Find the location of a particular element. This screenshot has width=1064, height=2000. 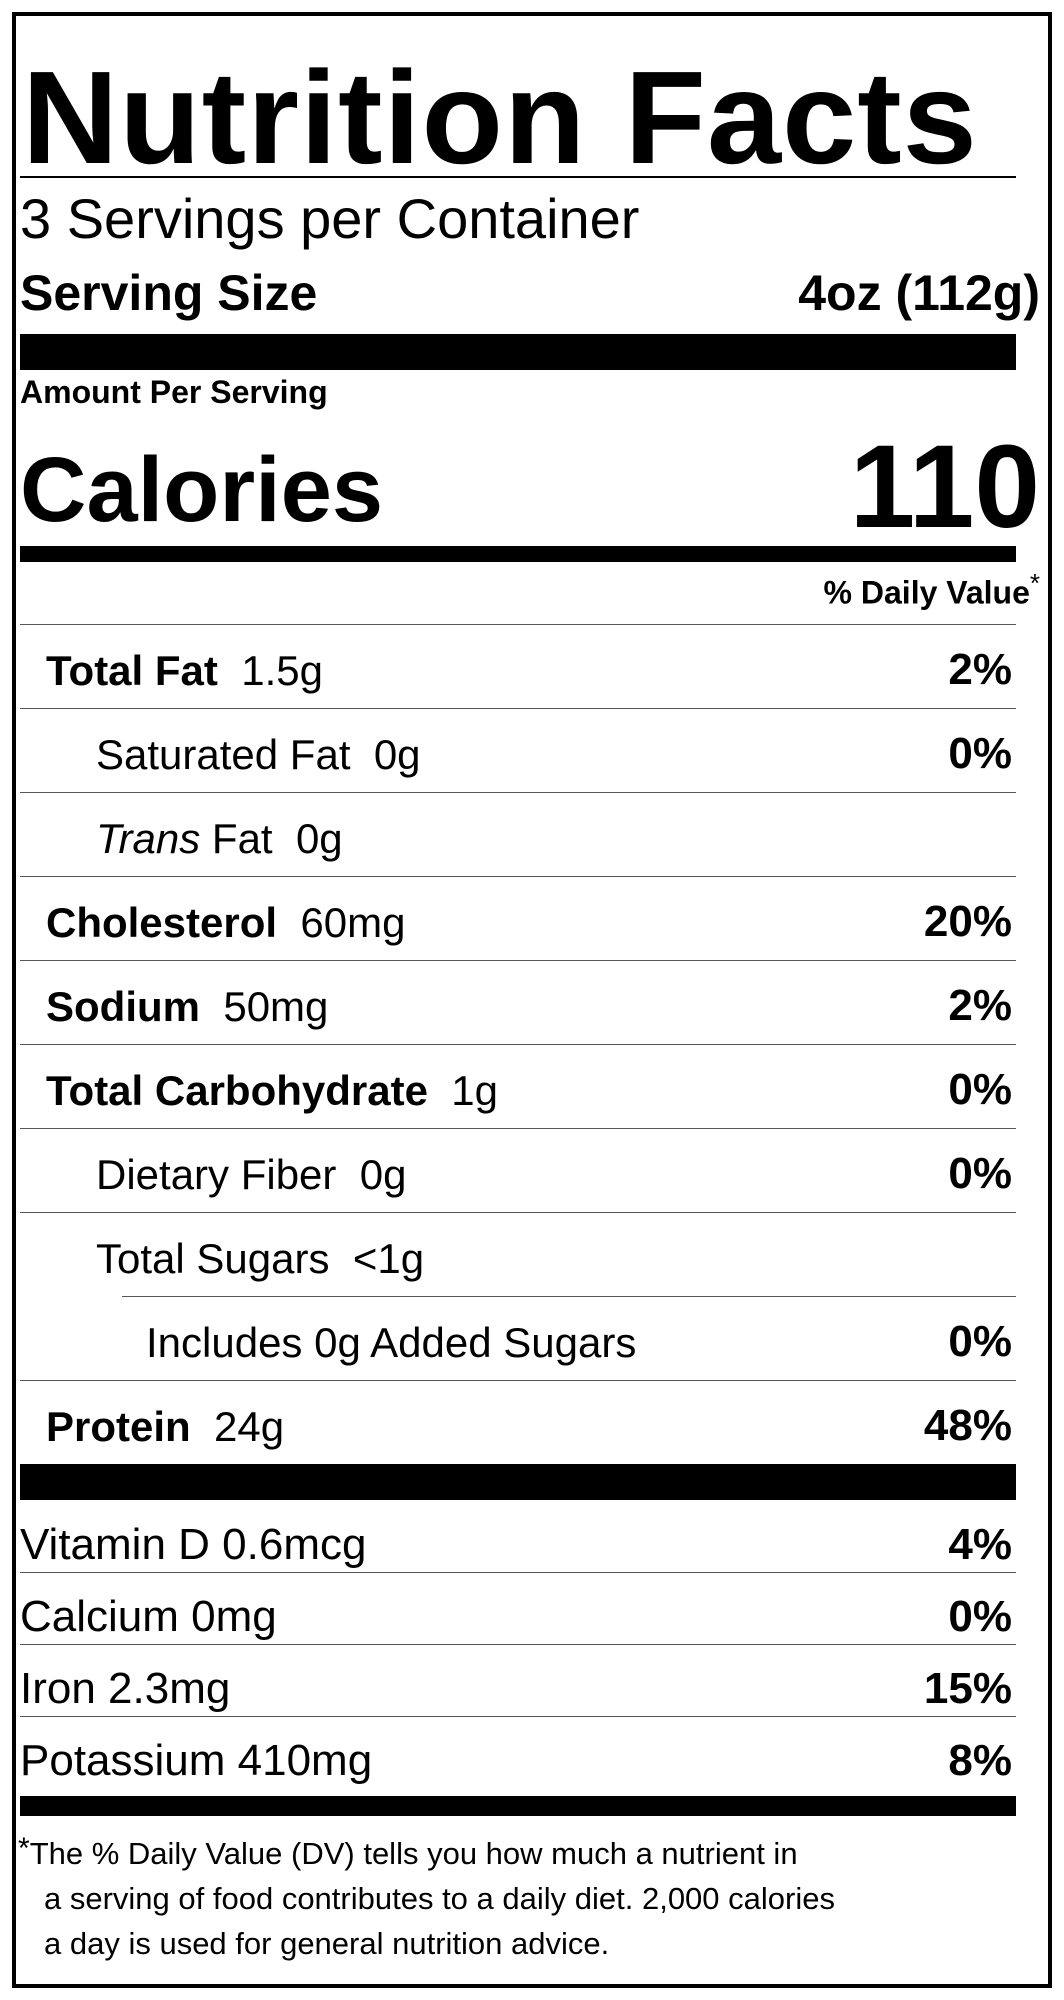

nutrient-dv: 20% is located at coordinates (967, 921).